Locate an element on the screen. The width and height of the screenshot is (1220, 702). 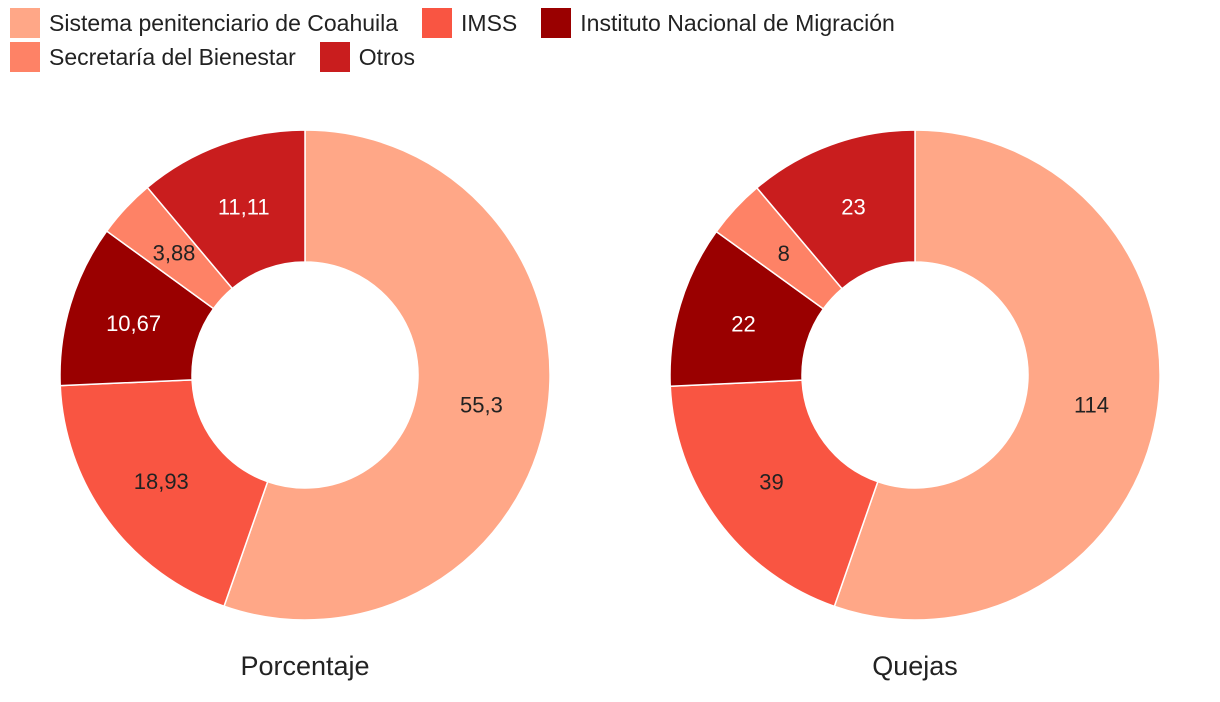
legend-label: Otros is located at coordinates (386, 56).